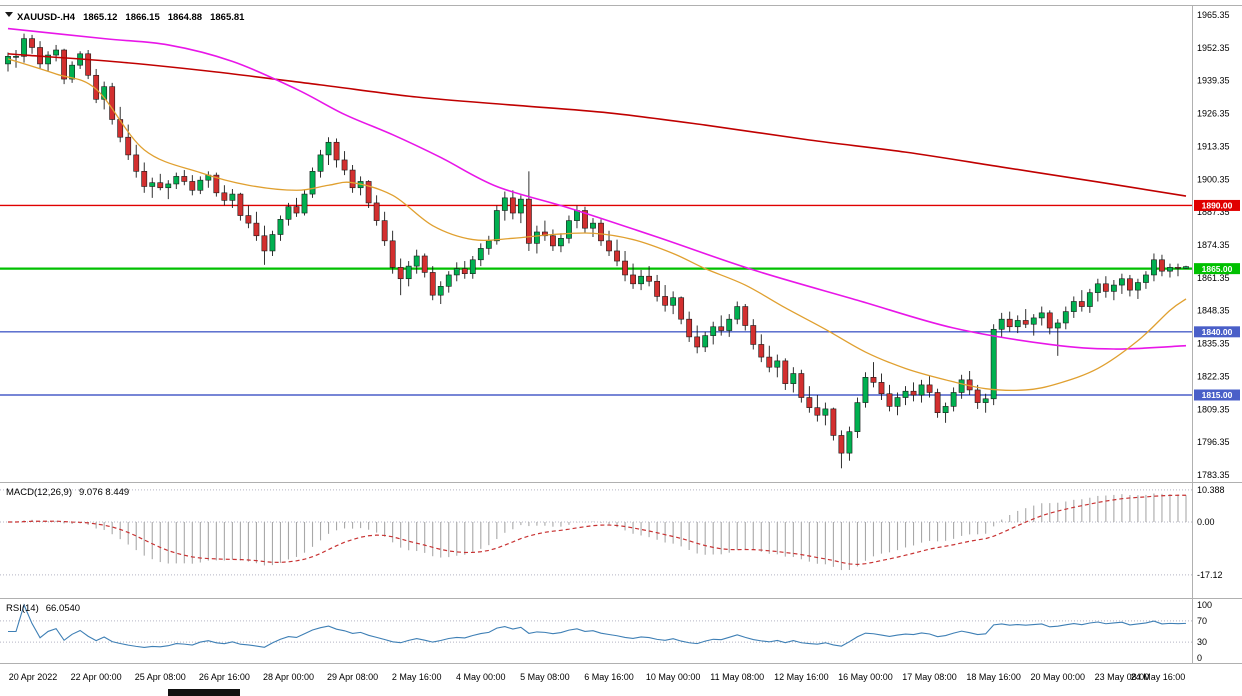  Describe the element at coordinates (288, 677) in the screenshot. I see `time-axis-label: 28 Apr 00:00` at that location.